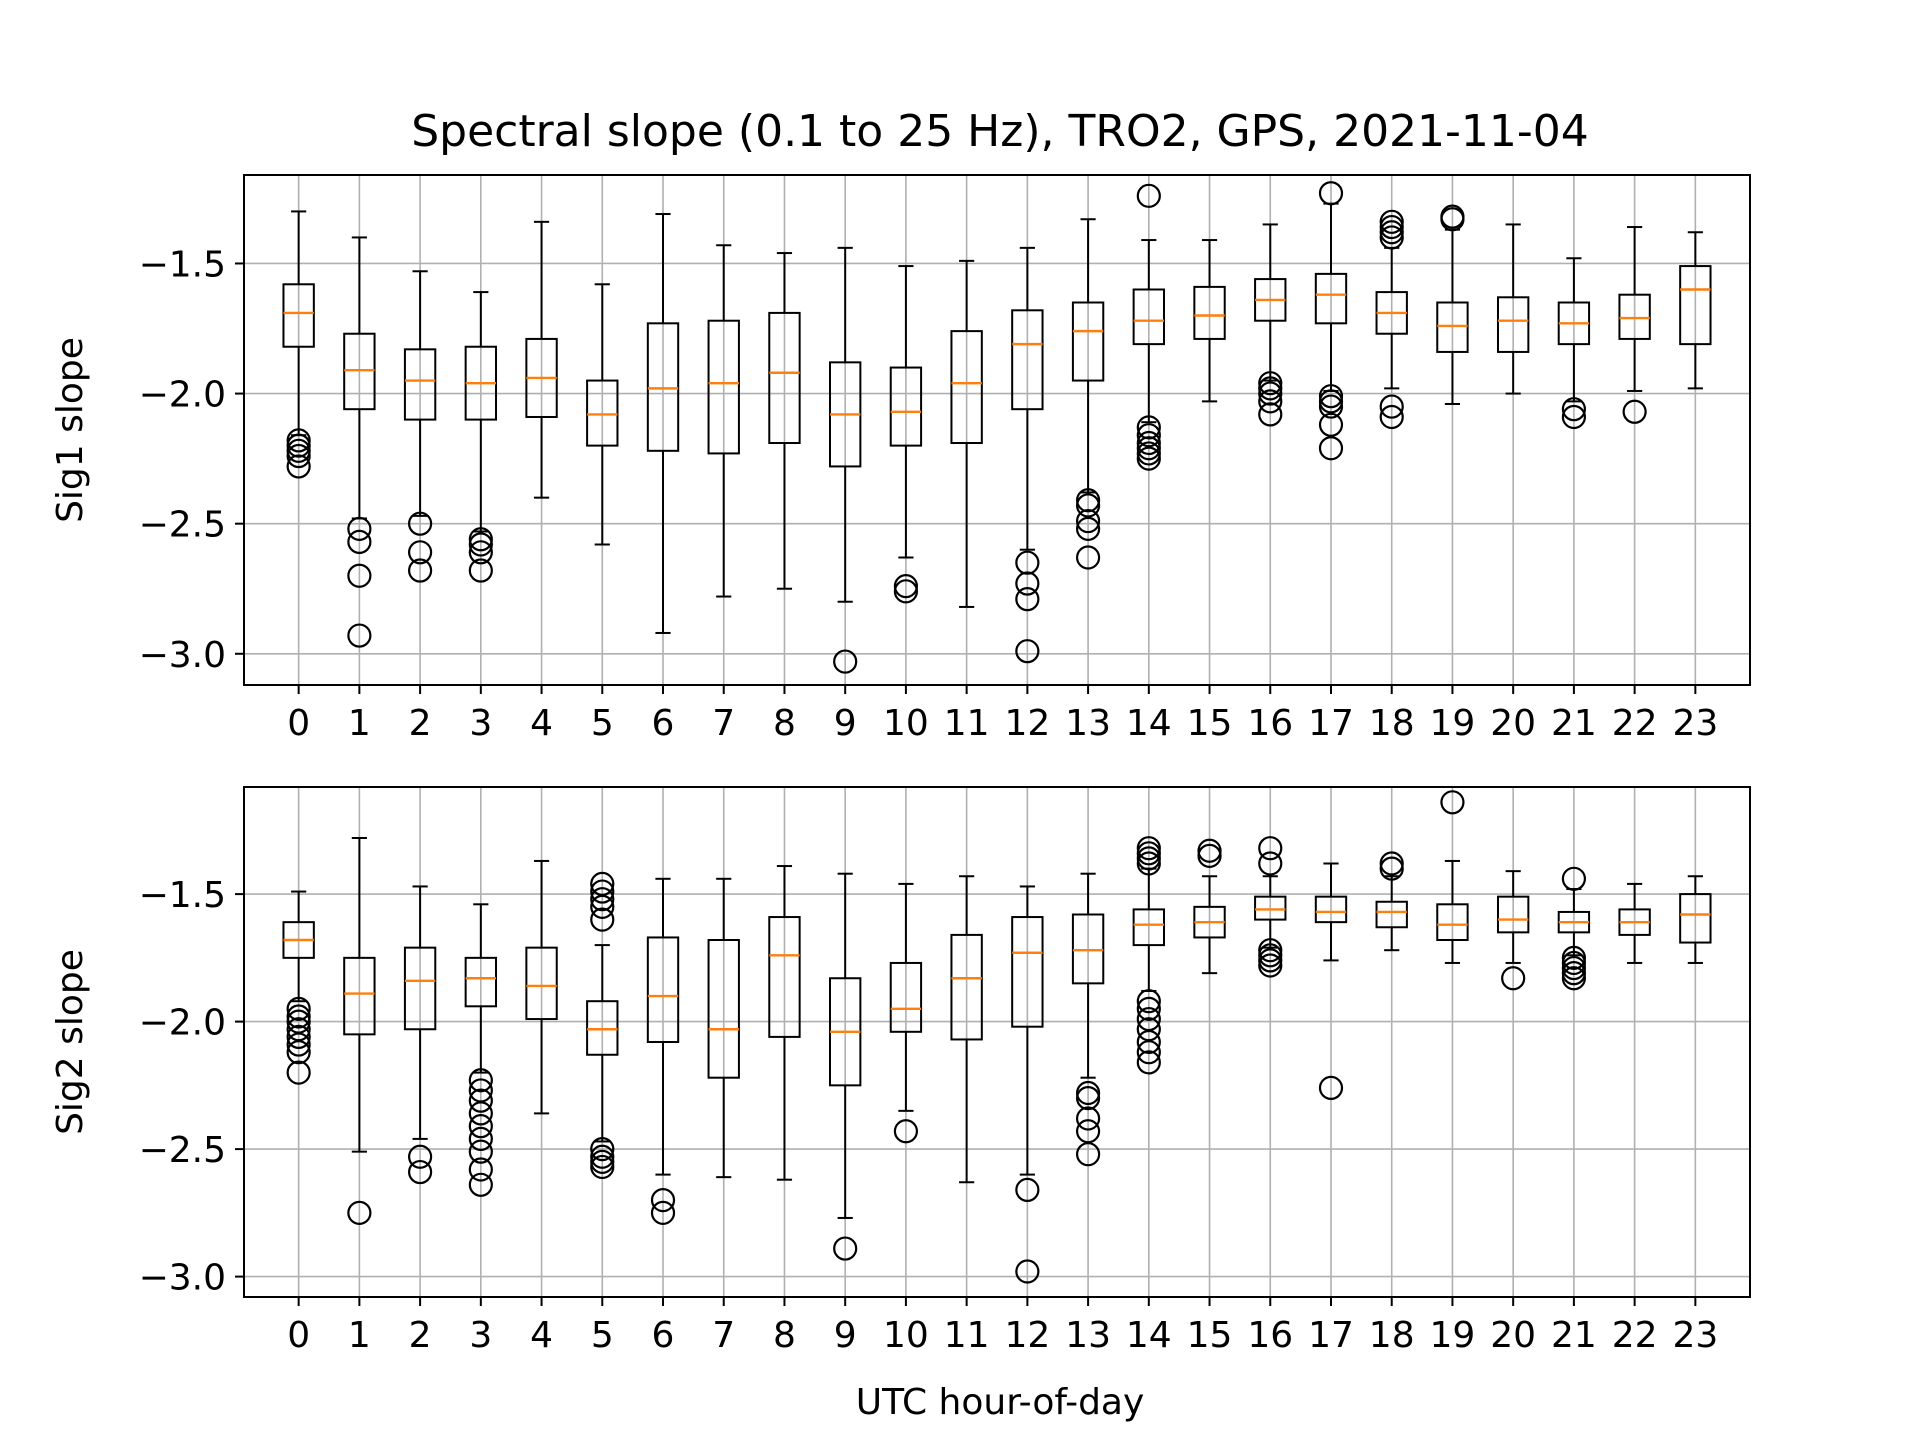  I want to click on y-tick-label: −3.0, so click(182, 1278).